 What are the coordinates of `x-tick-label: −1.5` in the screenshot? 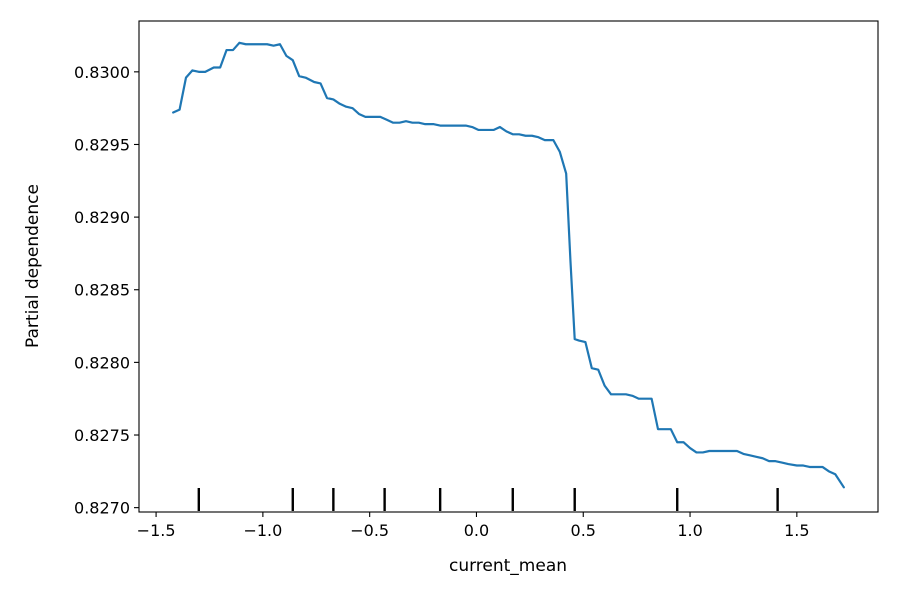 It's located at (156, 530).